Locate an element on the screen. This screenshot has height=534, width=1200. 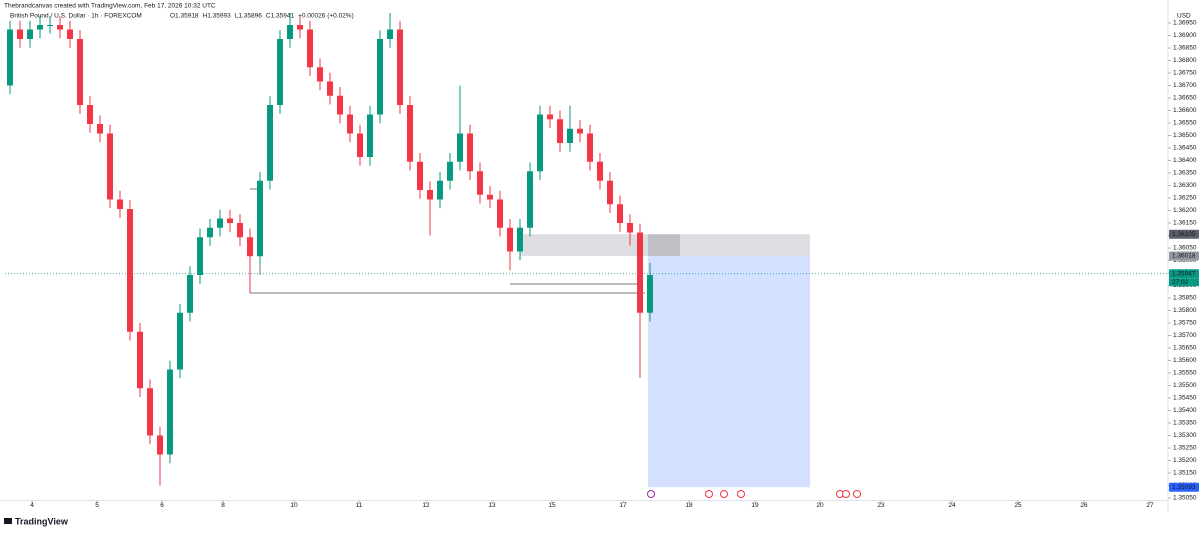
ohlc-legend: H1.35993 is located at coordinates (217, 16).